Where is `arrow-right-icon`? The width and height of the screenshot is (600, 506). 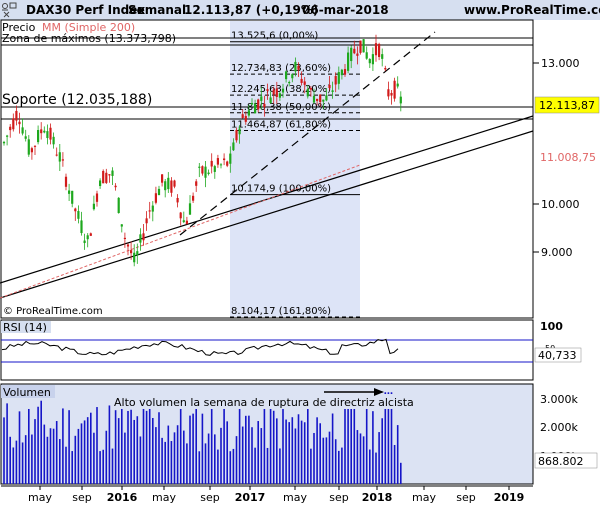
arrow-right-icon is located at coordinates (354, 392).